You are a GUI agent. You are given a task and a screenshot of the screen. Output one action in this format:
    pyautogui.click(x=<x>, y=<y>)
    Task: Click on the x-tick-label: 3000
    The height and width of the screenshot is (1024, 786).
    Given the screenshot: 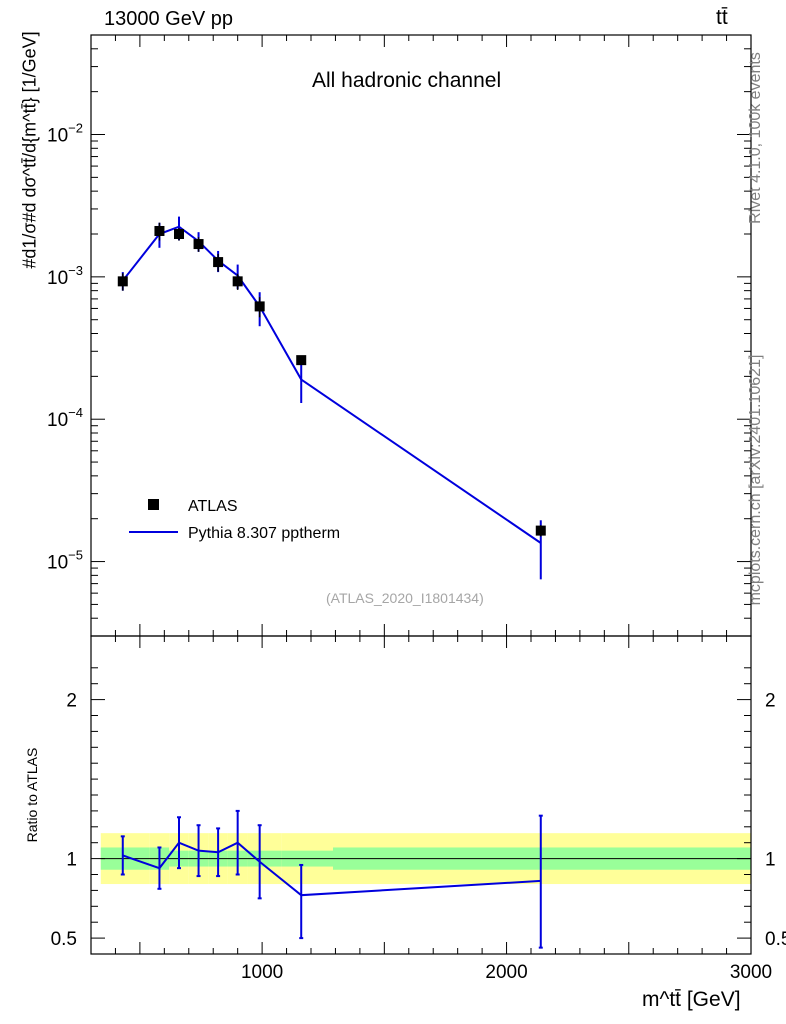 What is the action you would take?
    pyautogui.click(x=751, y=972)
    